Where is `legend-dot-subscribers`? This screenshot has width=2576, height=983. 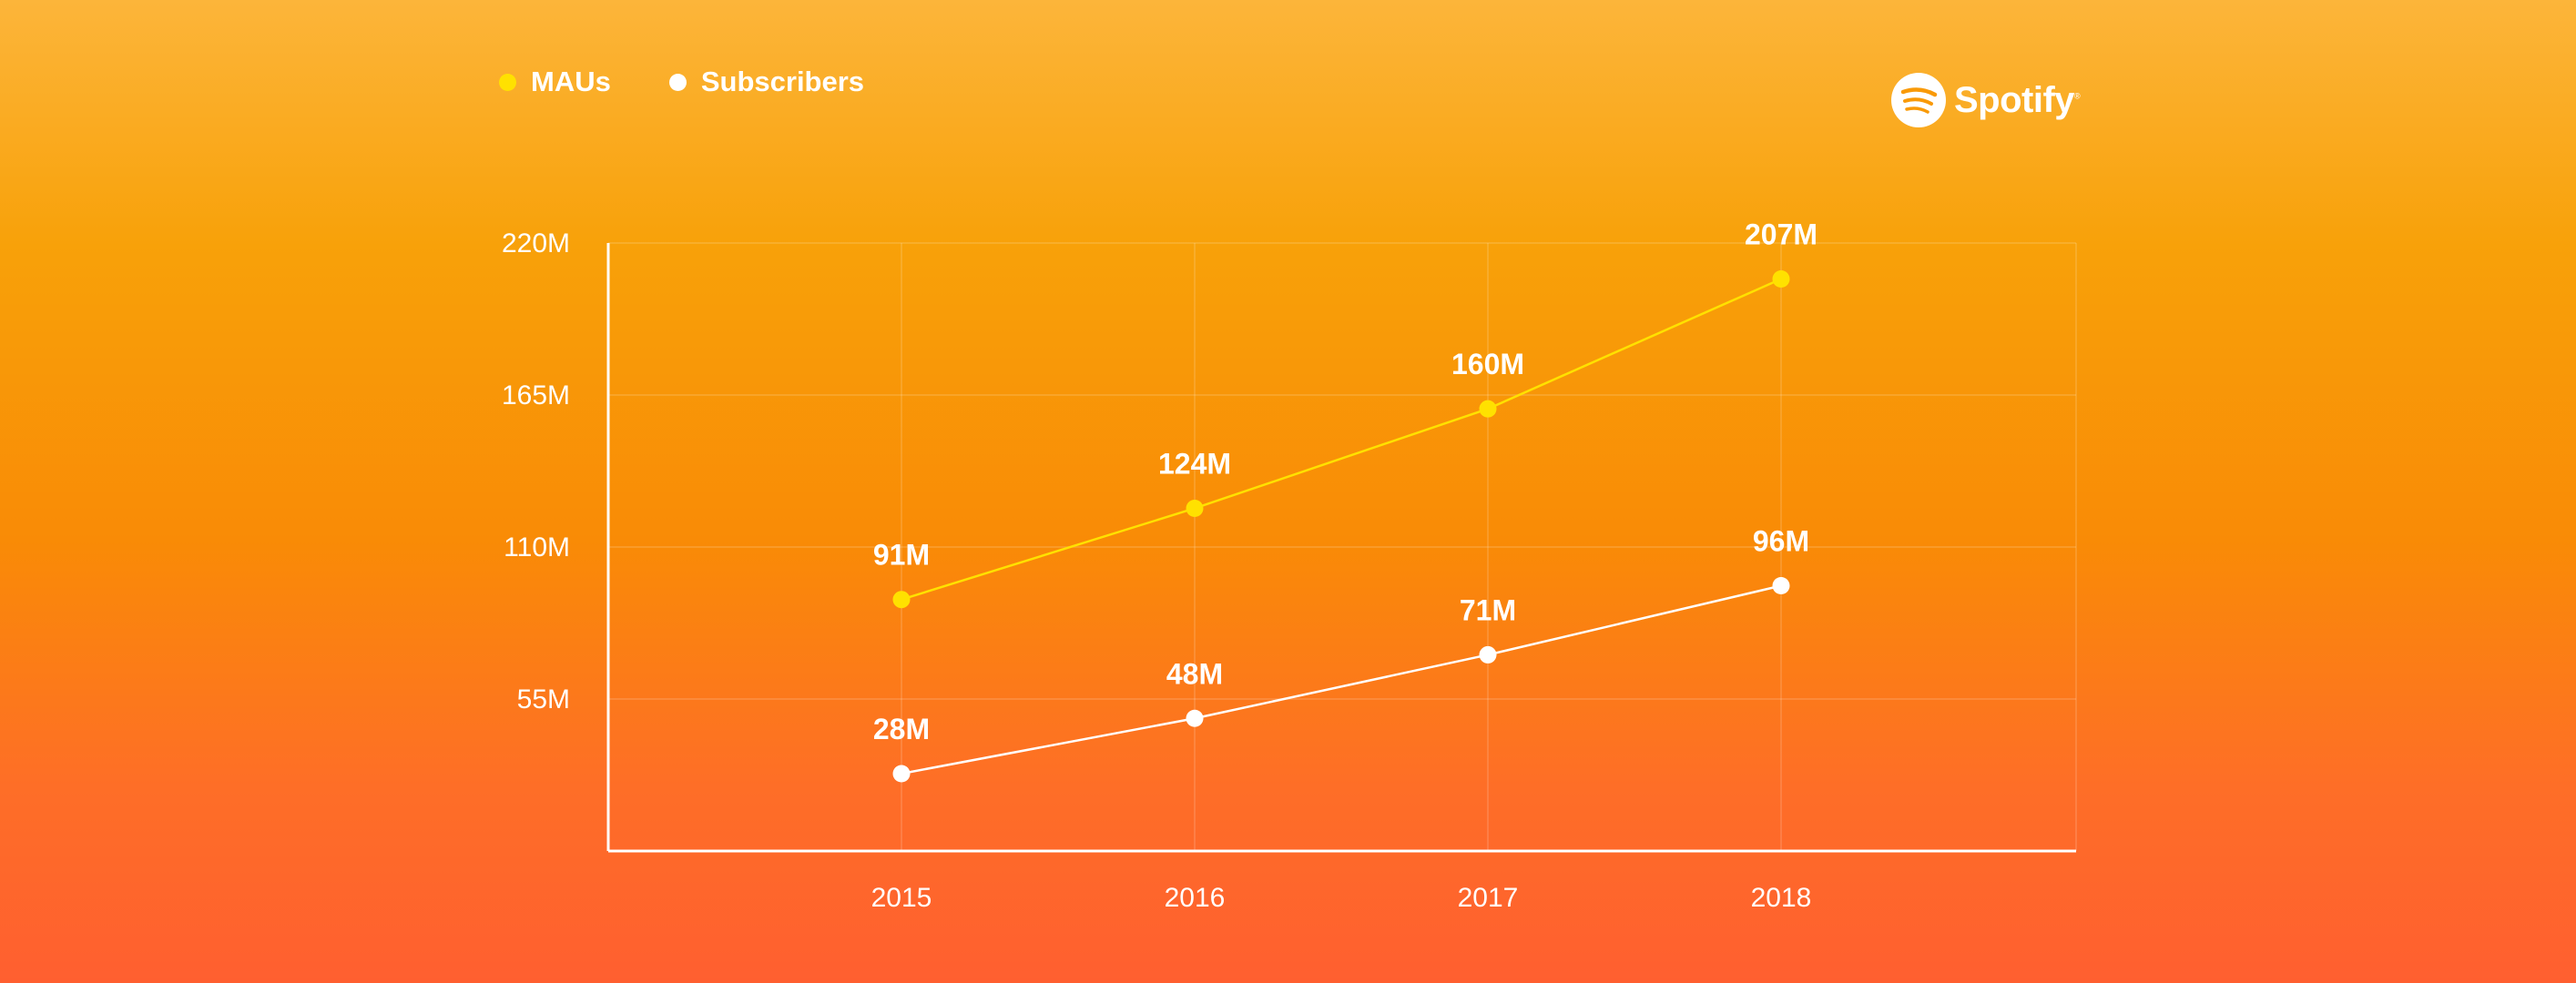 legend-dot-subscribers is located at coordinates (678, 82).